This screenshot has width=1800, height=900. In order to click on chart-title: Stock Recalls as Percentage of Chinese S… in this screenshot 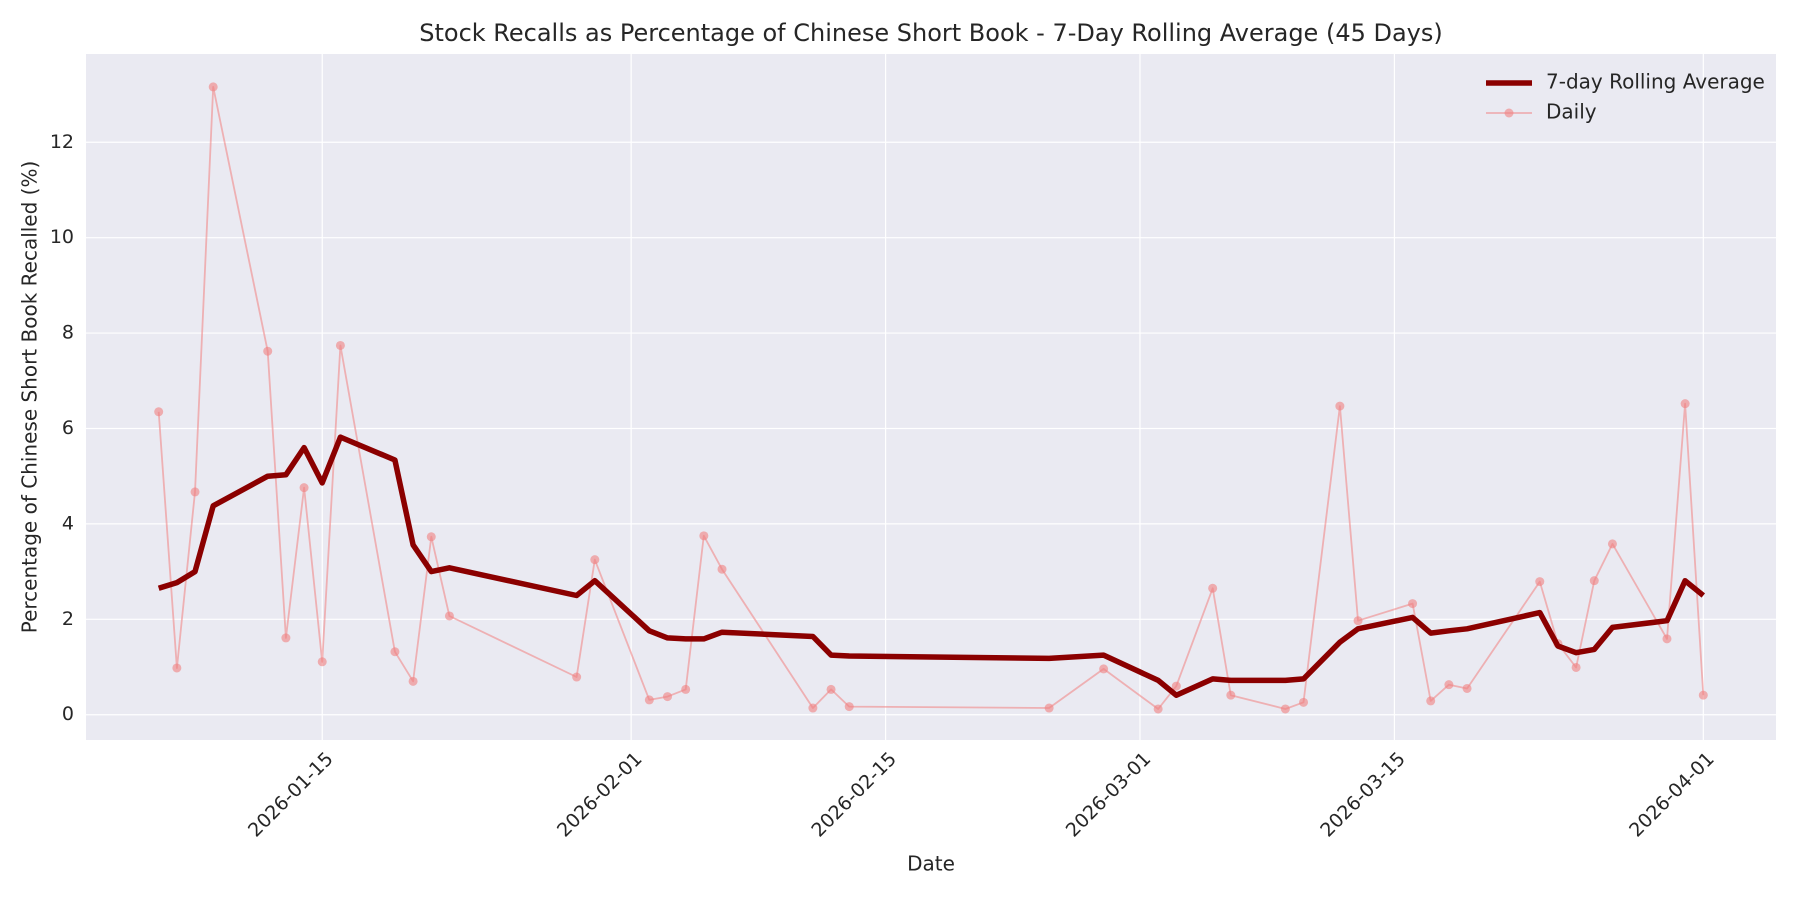, I will do `click(931, 33)`.